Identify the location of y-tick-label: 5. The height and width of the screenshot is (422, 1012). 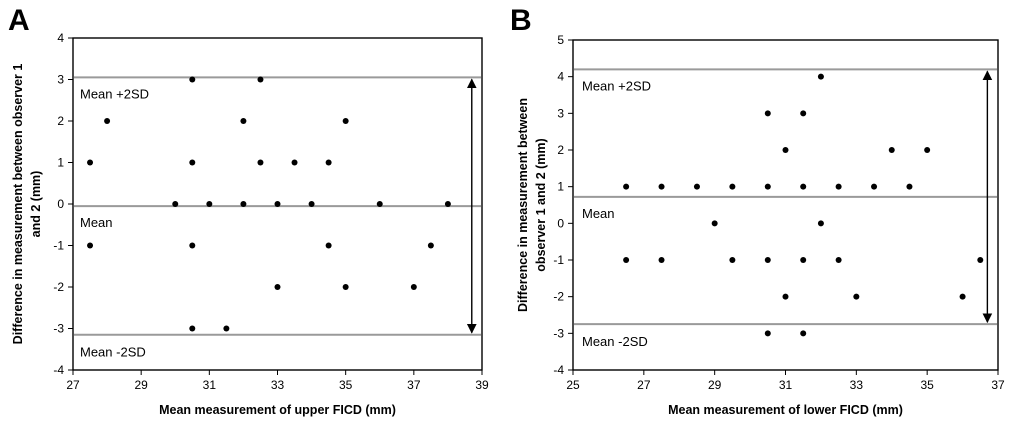
(560, 40).